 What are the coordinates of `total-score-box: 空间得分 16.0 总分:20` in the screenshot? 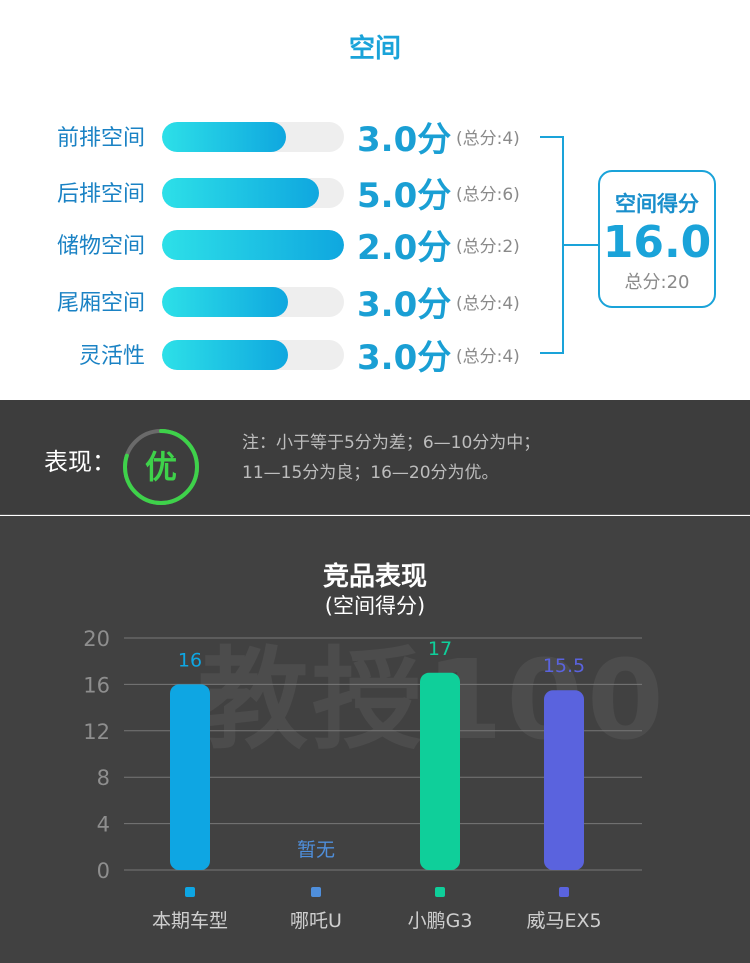 It's located at (657, 239).